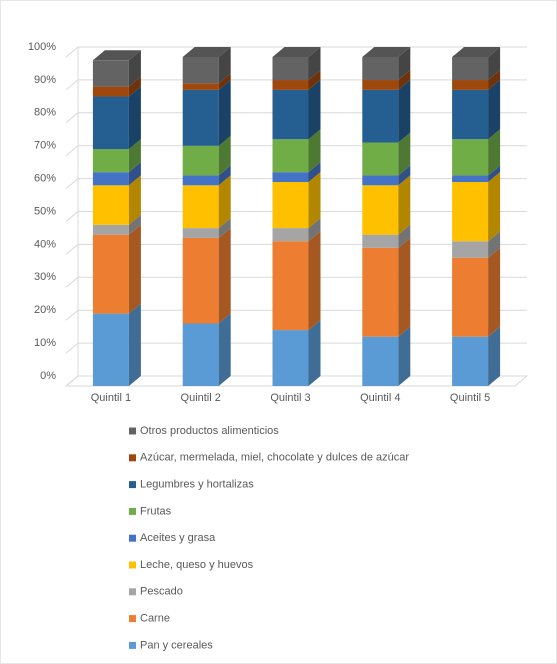  What do you see at coordinates (161, 592) in the screenshot?
I see `legend-label: Pescado` at bounding box center [161, 592].